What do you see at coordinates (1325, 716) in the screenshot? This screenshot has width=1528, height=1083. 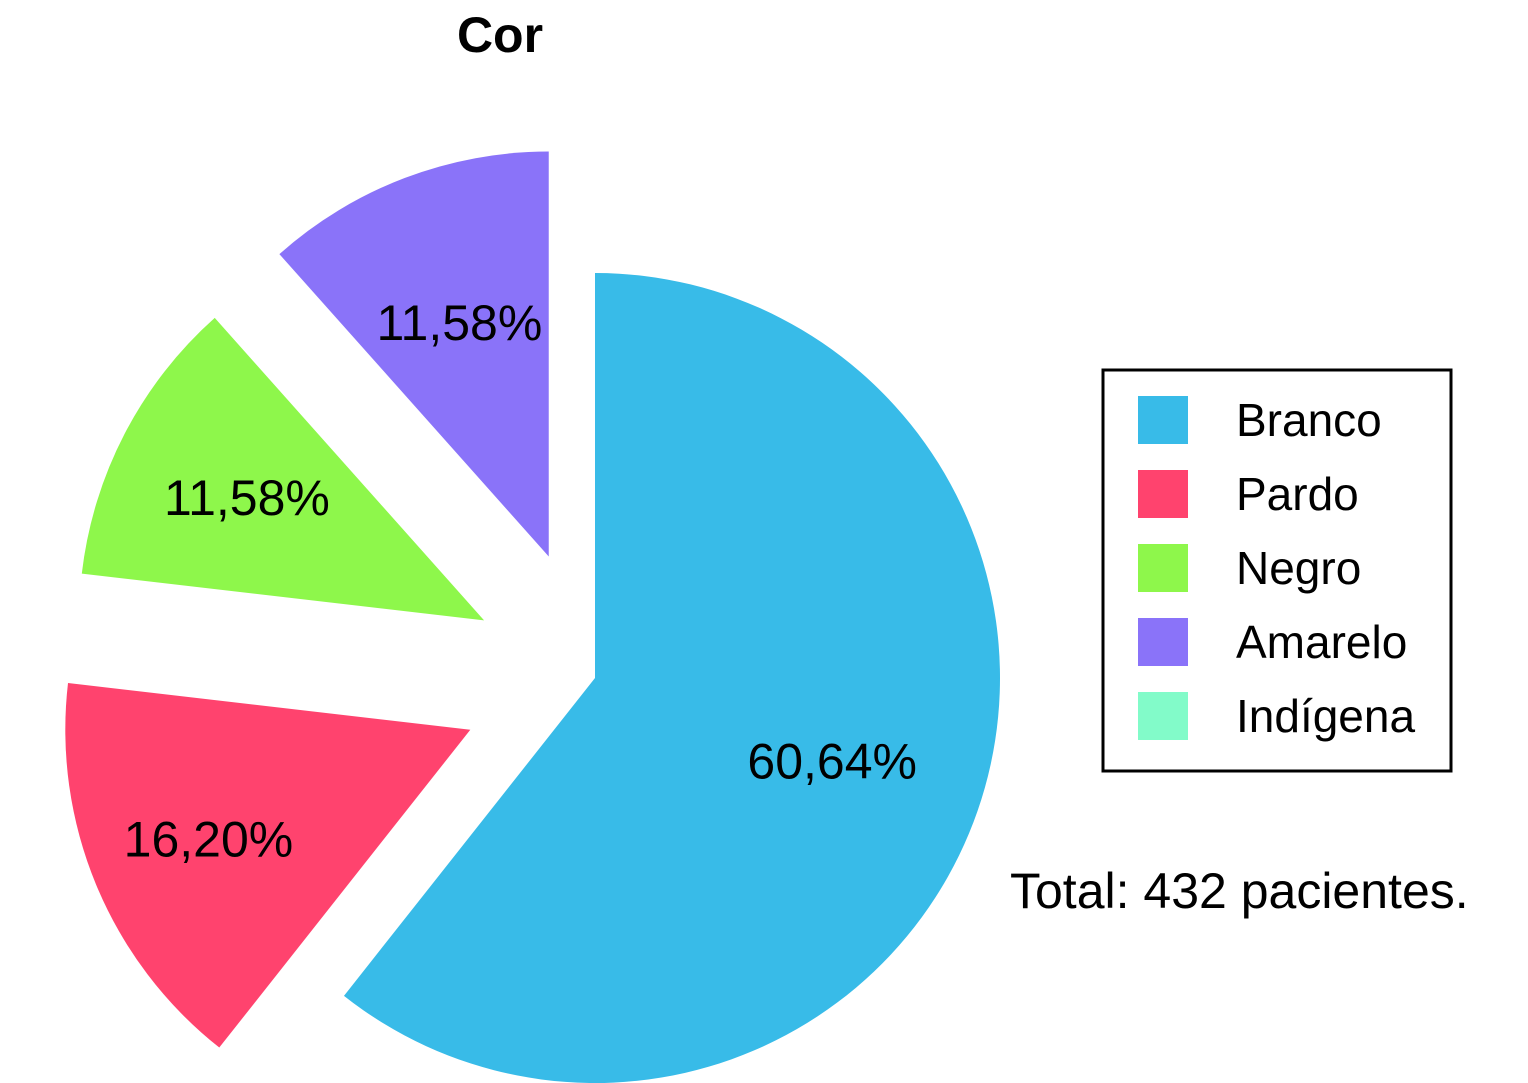 I see `legend-label-indígena: Indígena` at bounding box center [1325, 716].